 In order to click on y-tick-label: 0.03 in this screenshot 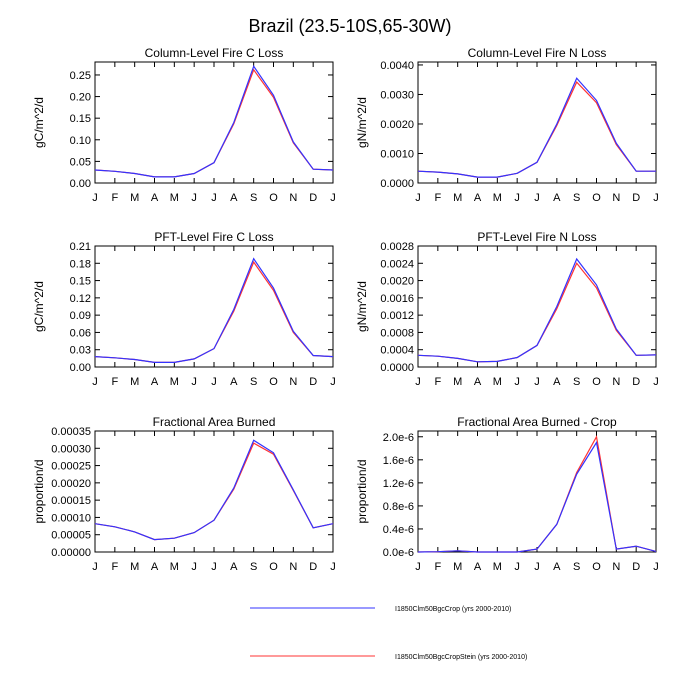, I will do `click(80, 351)`.